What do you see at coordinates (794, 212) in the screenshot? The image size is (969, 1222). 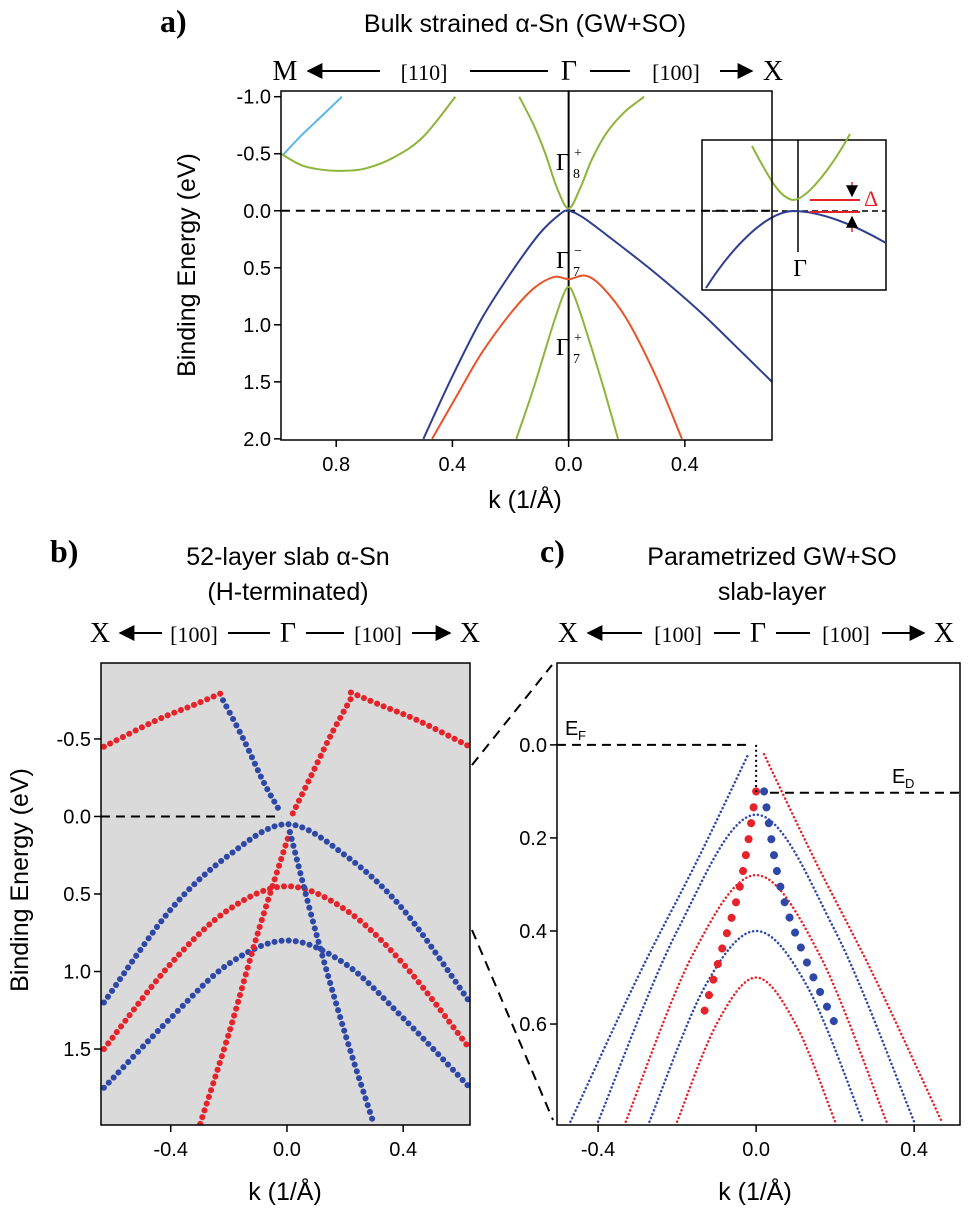 I see `inset: Δ Γ` at bounding box center [794, 212].